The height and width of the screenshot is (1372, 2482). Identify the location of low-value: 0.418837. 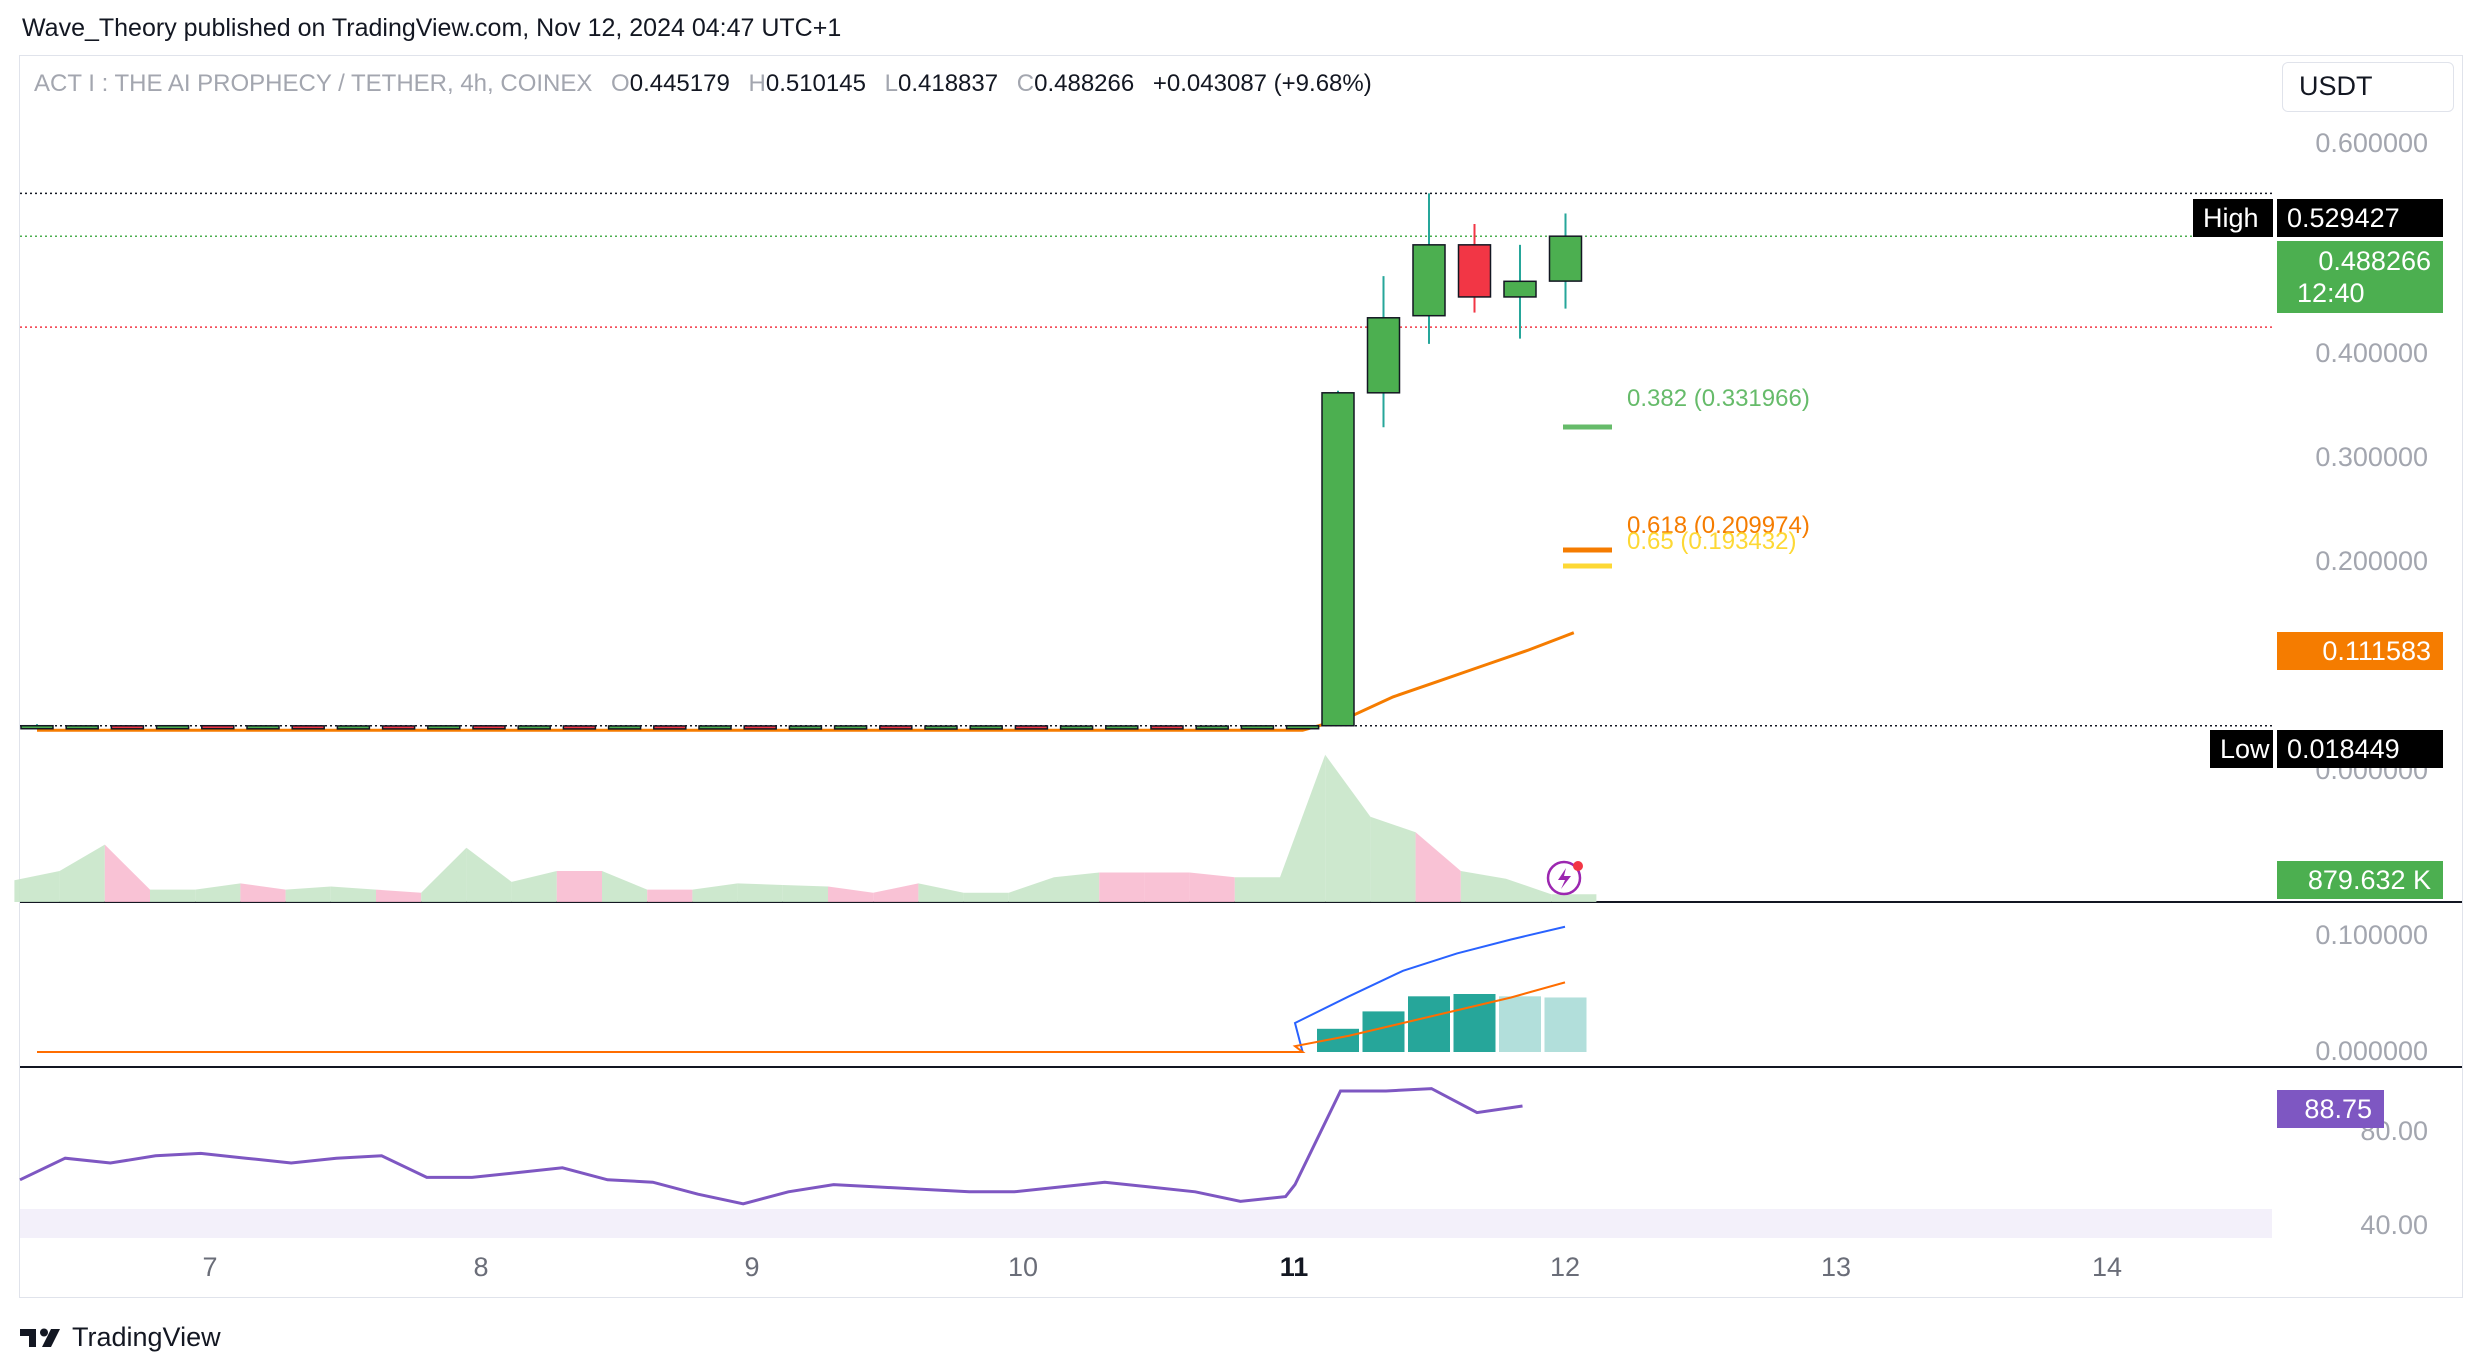
(948, 83).